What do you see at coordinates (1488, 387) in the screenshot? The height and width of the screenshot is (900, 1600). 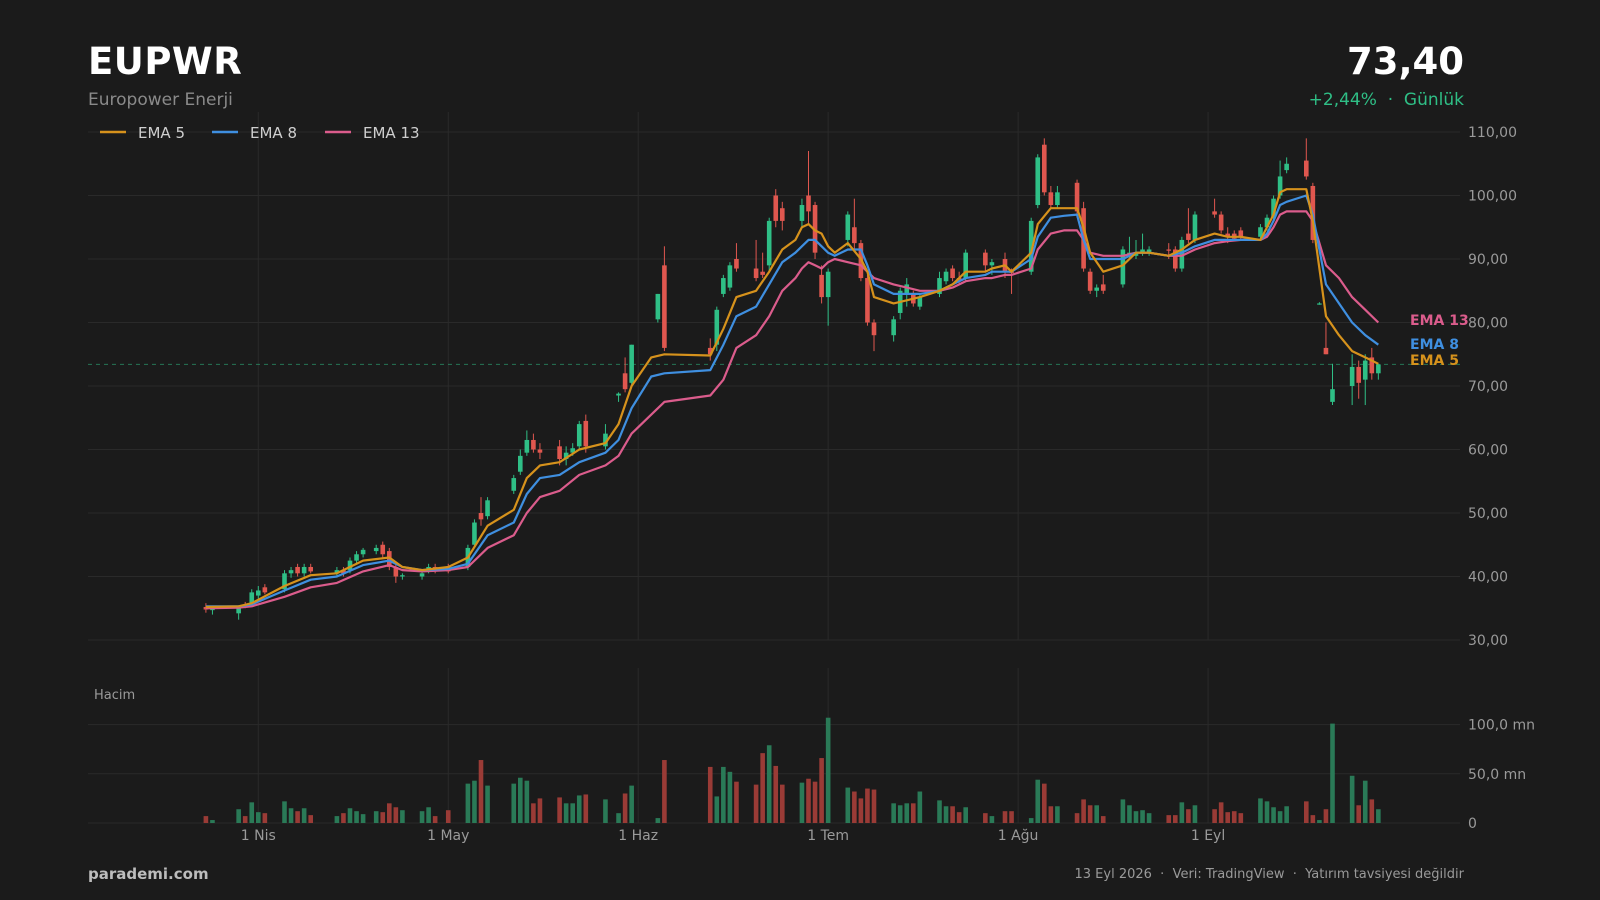 I see `price-tick-label: 70,00` at bounding box center [1488, 387].